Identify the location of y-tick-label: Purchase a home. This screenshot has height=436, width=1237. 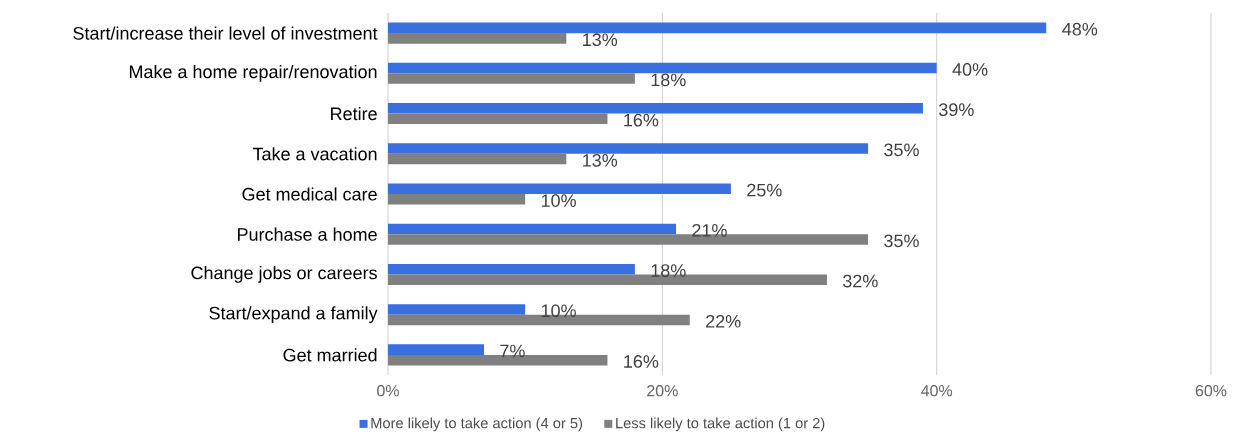
(307, 234).